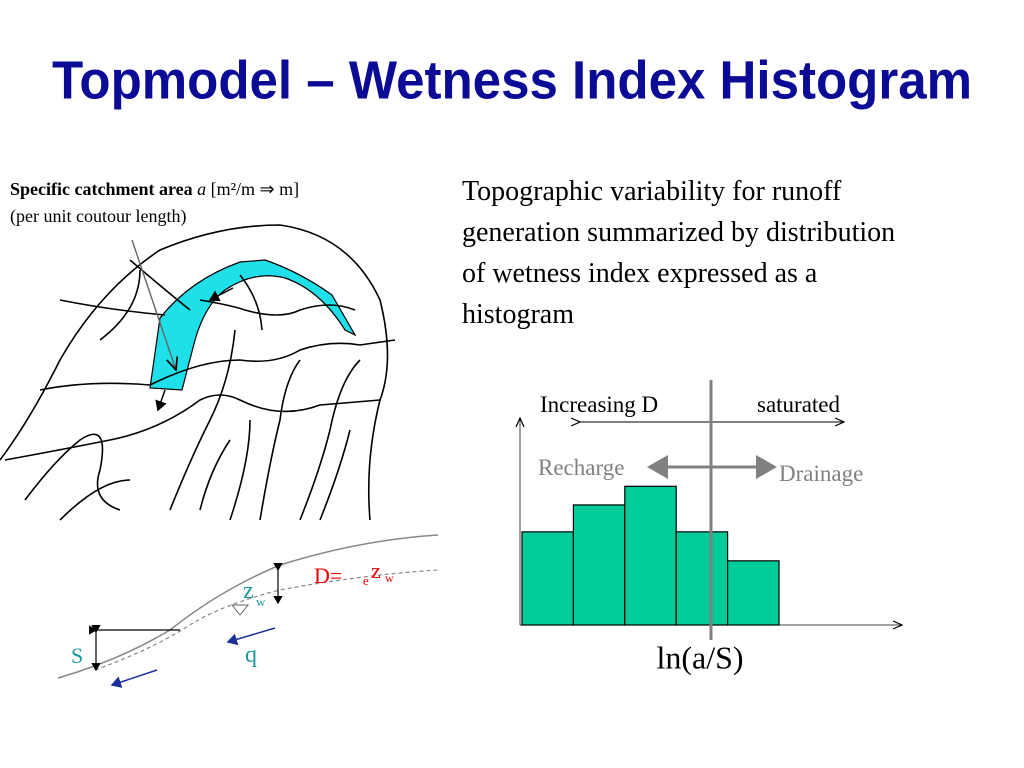  Describe the element at coordinates (261, 601) in the screenshot. I see `zw-w: w` at that location.